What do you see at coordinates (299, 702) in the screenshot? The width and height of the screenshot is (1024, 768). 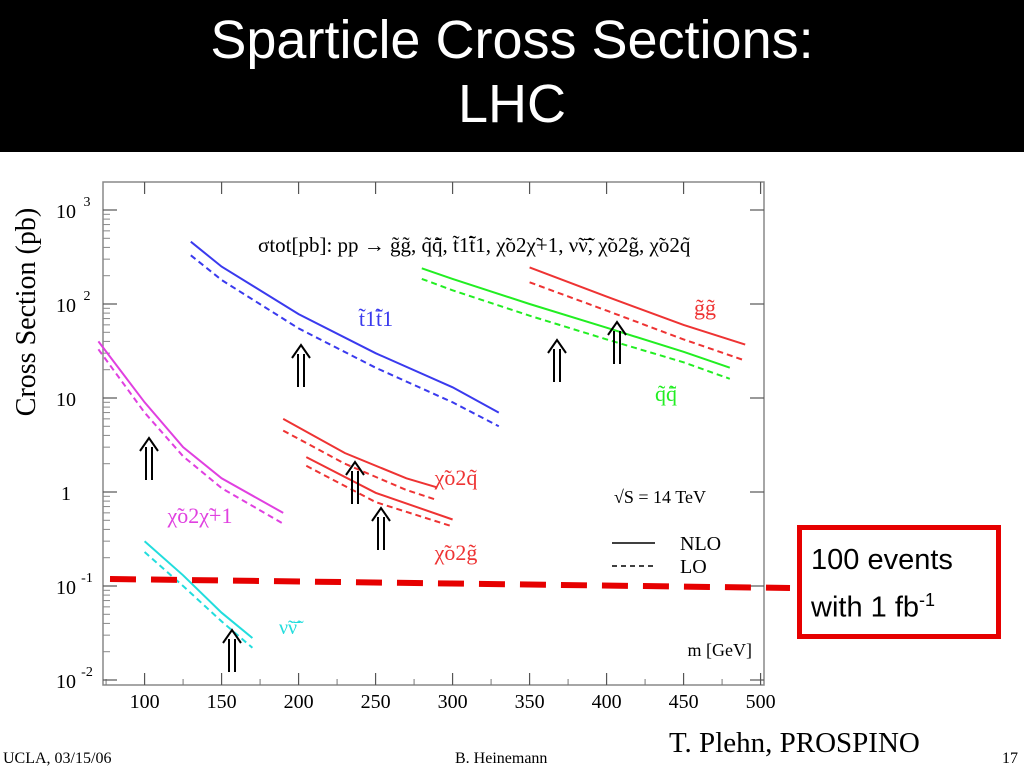 I see `x-tick-label: 200` at bounding box center [299, 702].